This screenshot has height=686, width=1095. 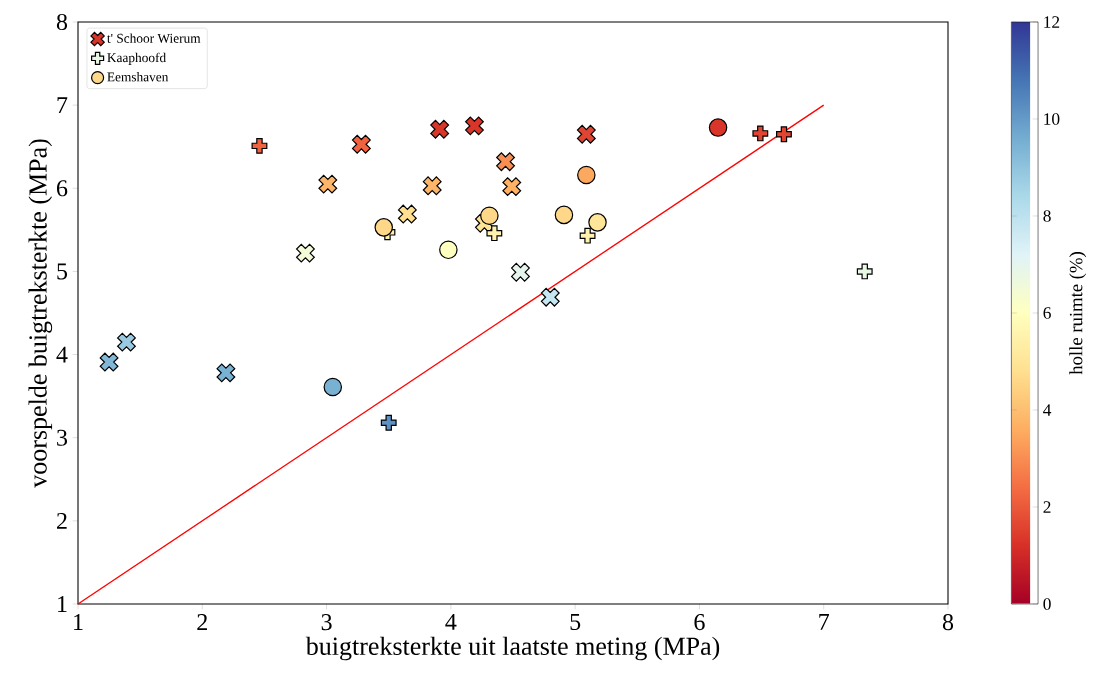 I want to click on x-tick-label: 6, so click(x=699, y=622).